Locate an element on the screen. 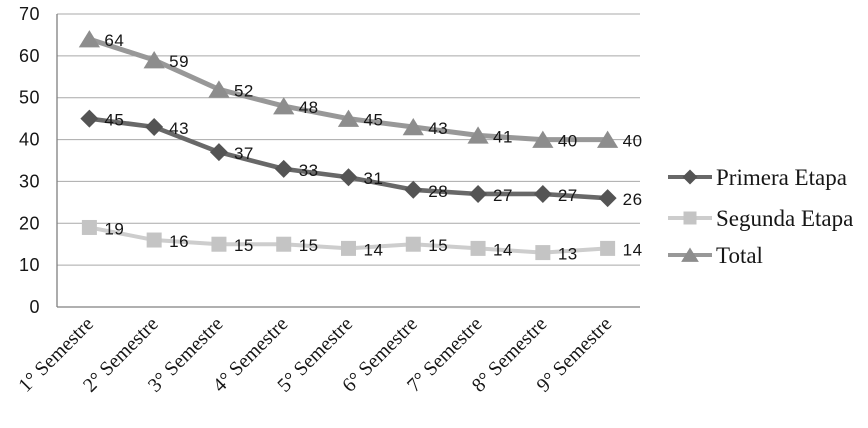  series-segunda-etapa is located at coordinates (348, 240).